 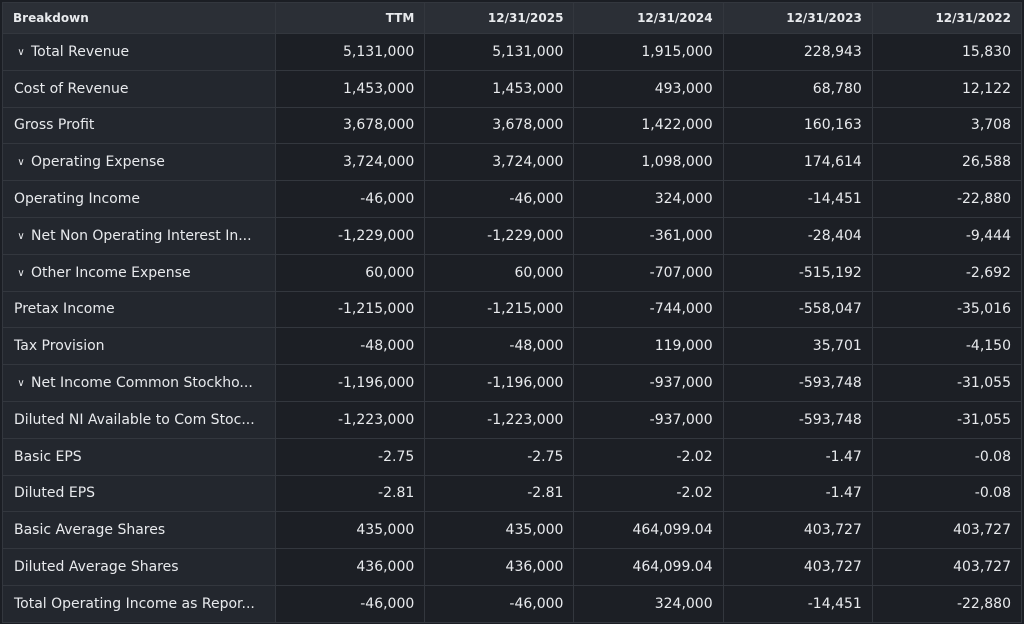 I want to click on value-cell: -2,692, so click(x=947, y=272).